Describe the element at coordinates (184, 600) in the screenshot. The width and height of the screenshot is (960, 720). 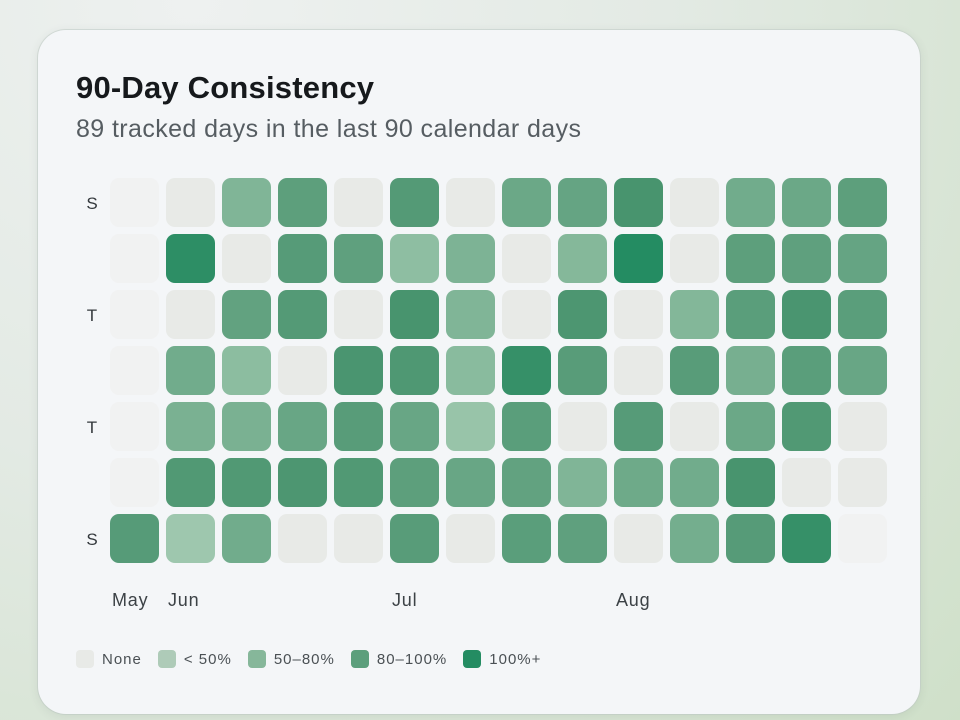
I see `month-label: Jun` at that location.